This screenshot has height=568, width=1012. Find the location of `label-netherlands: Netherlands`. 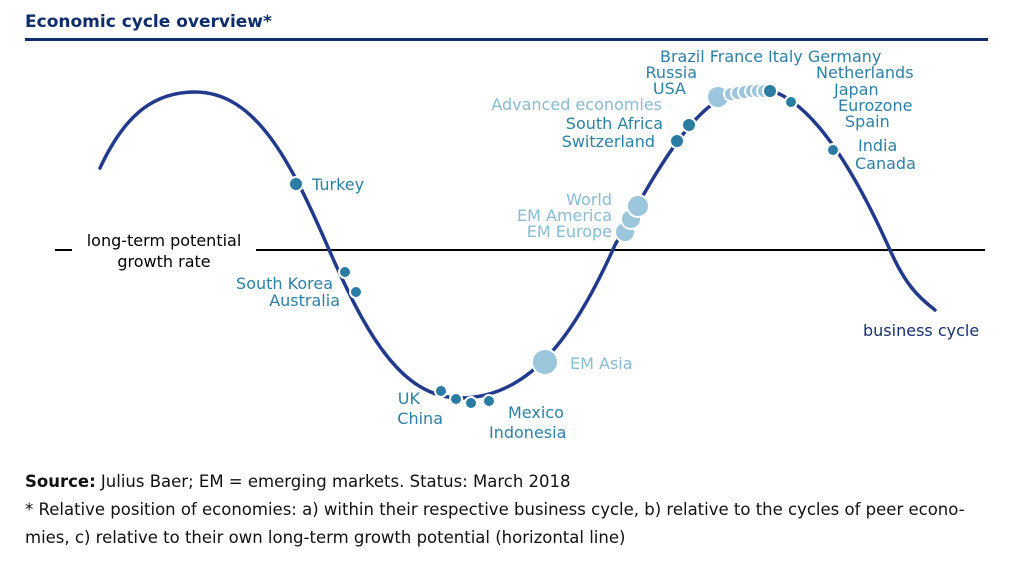

label-netherlands: Netherlands is located at coordinates (865, 73).